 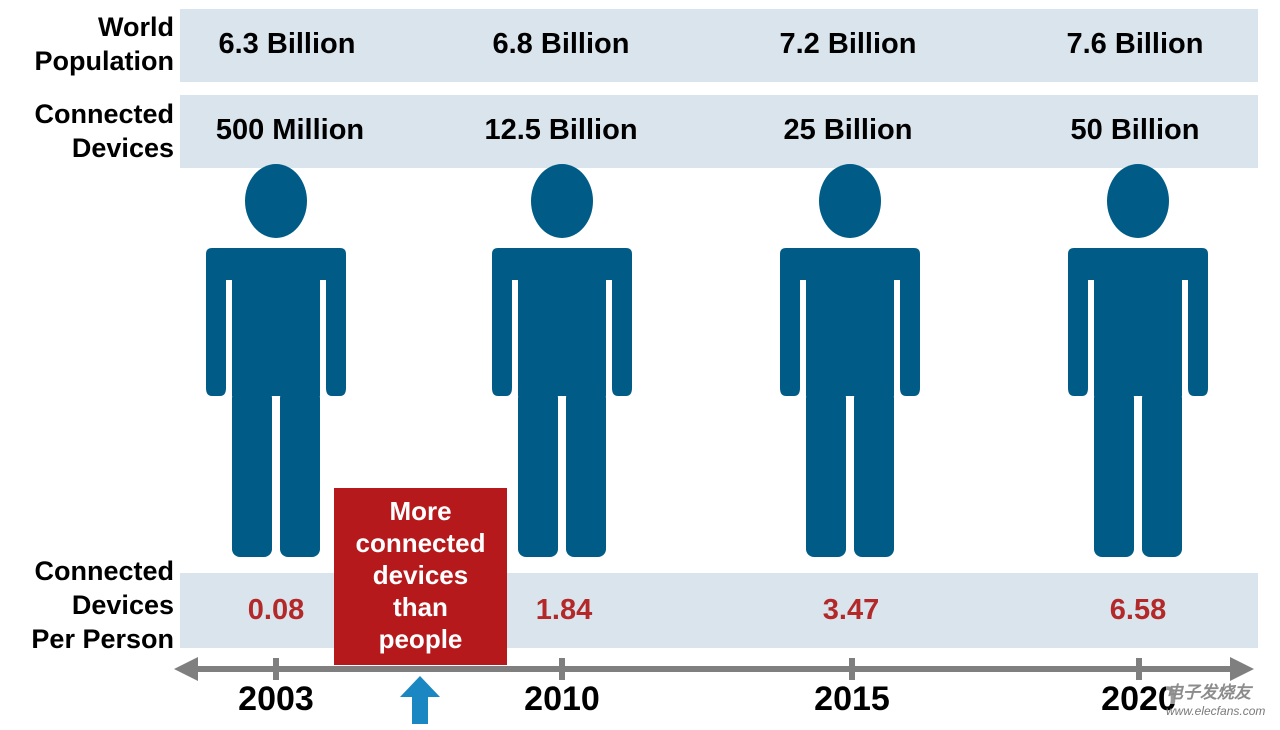 I want to click on callout-line: devices, so click(x=420, y=575).